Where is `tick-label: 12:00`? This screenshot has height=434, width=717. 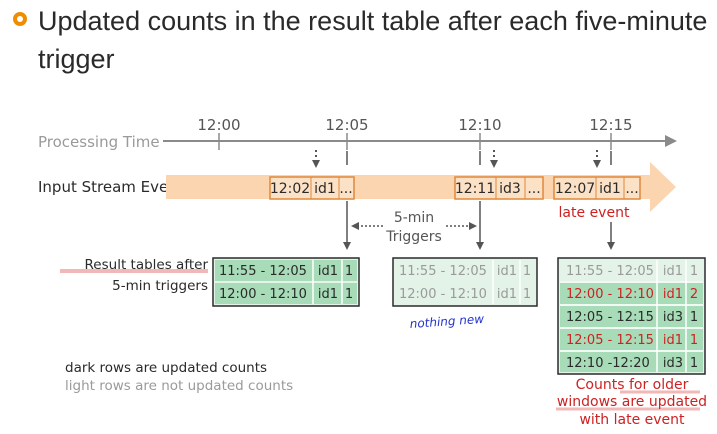 tick-label: 12:00 is located at coordinates (218, 125).